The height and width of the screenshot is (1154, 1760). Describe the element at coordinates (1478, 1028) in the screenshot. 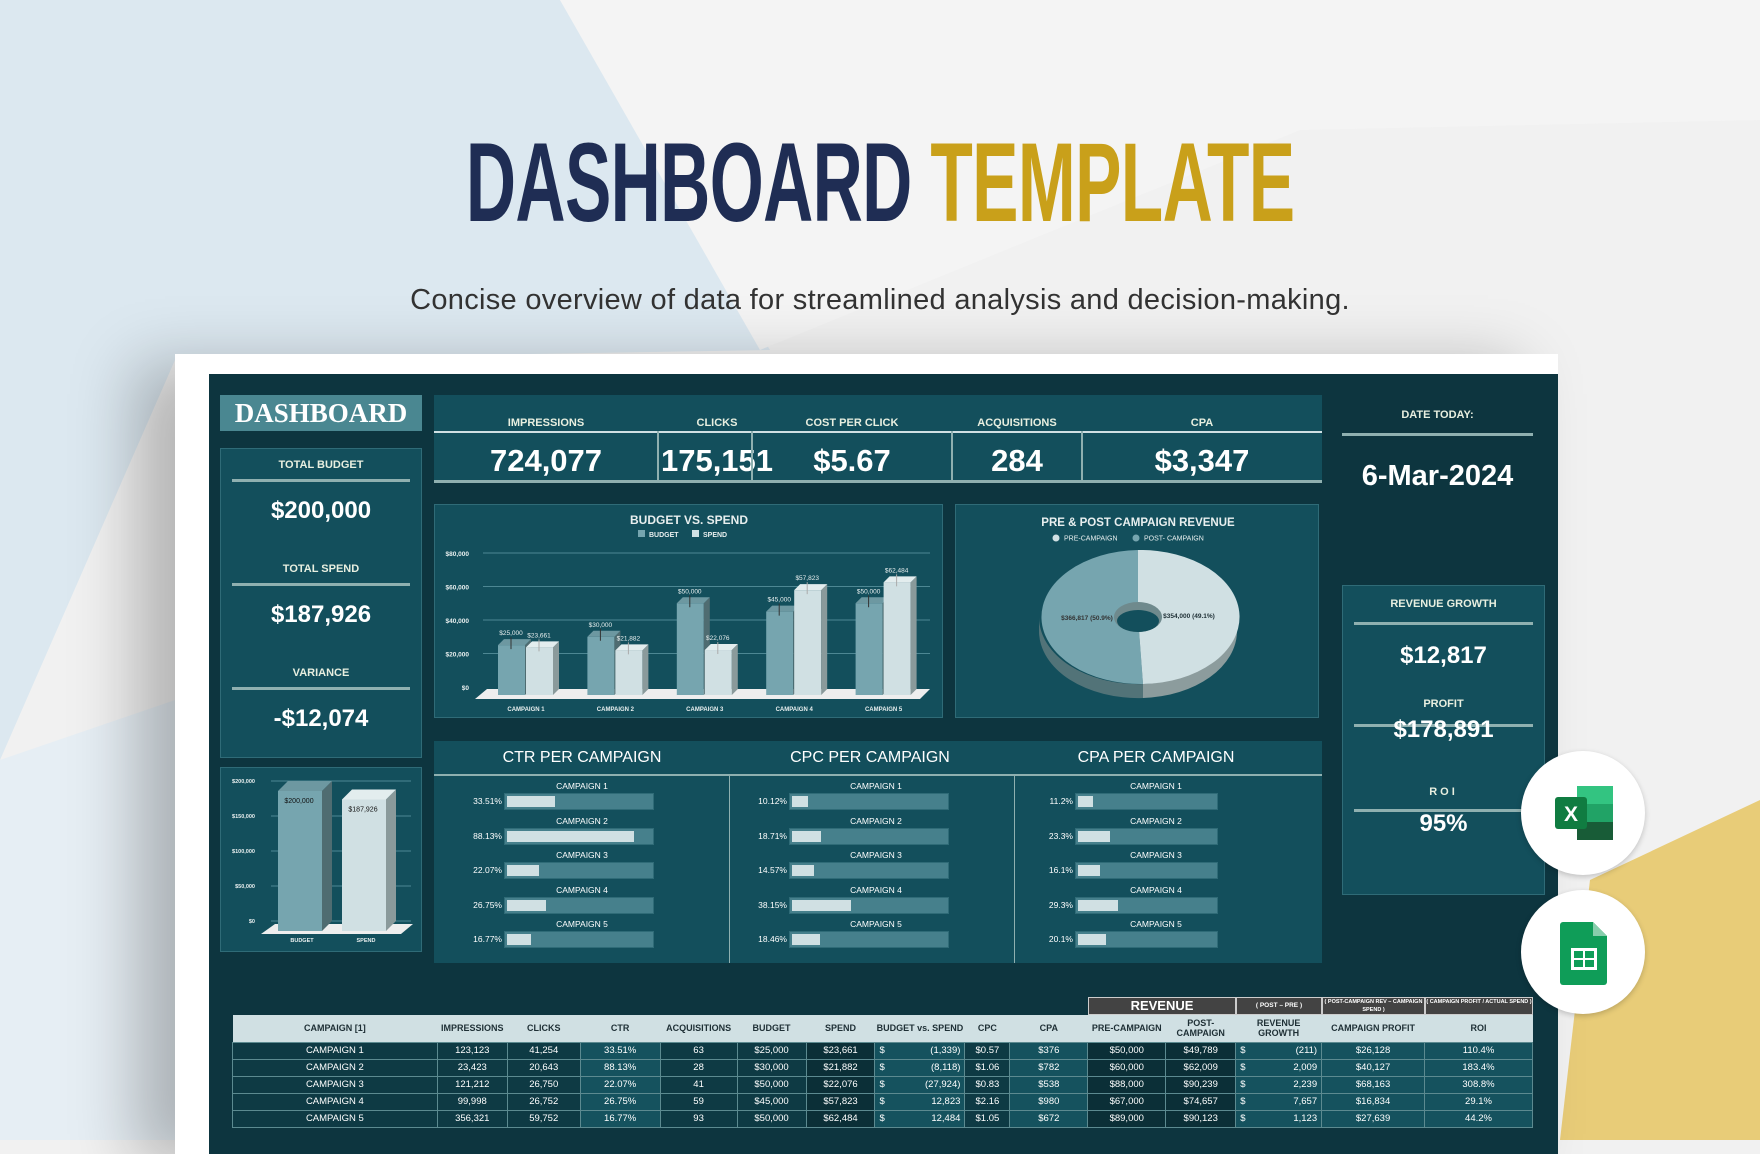

I see `column-header: ROI` at that location.